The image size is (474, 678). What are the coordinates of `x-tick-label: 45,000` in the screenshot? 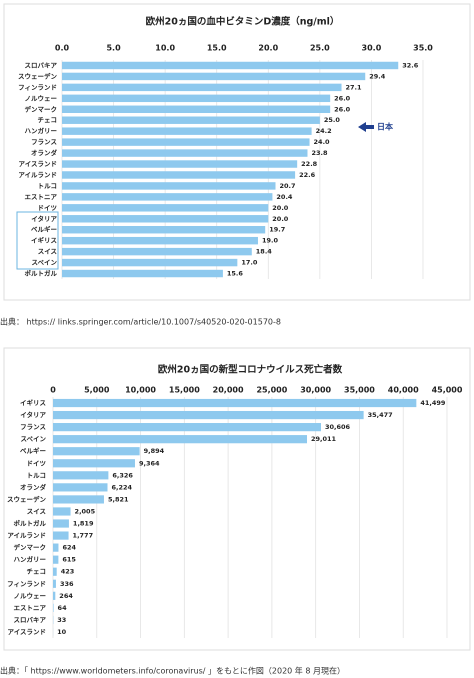 It's located at (447, 390).